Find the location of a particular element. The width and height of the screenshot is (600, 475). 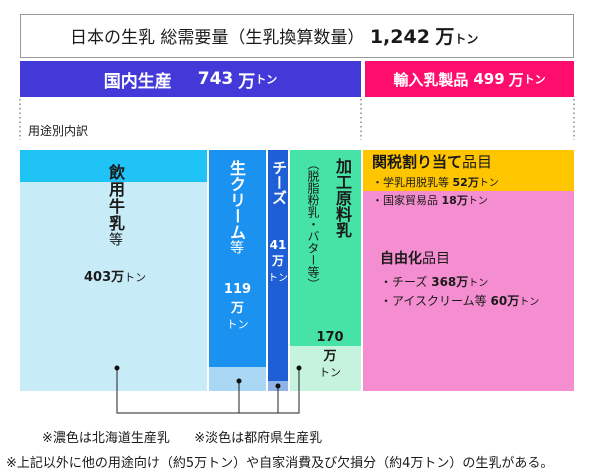

dot-drinking-milk is located at coordinates (117, 368).